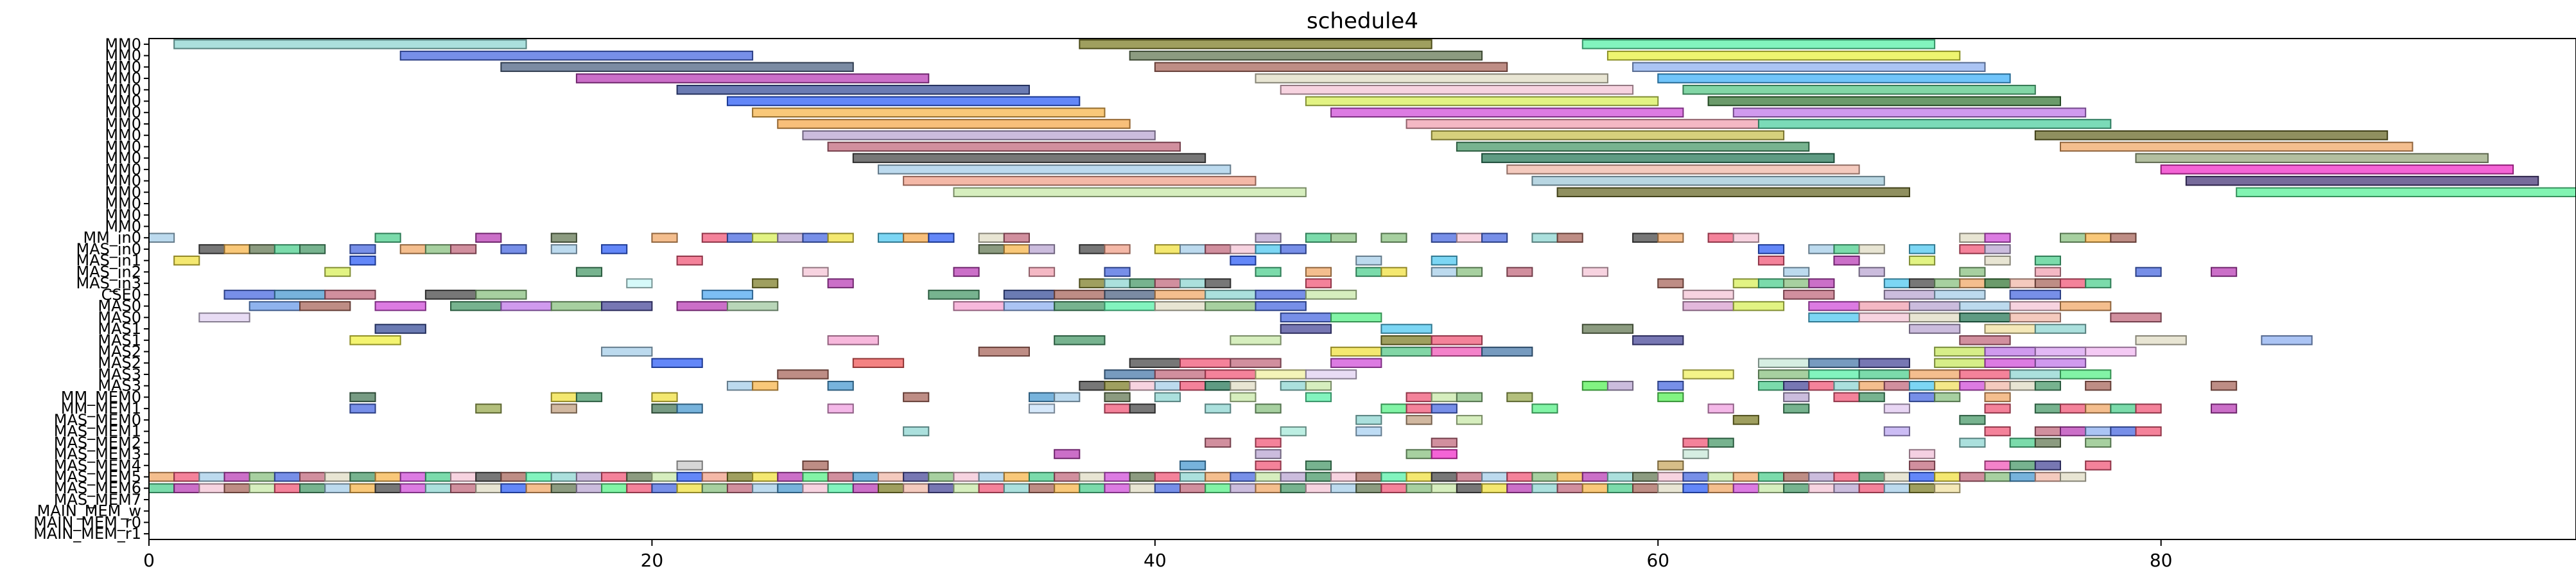  What do you see at coordinates (1155, 560) in the screenshot?
I see `x-tick-label: 40` at bounding box center [1155, 560].